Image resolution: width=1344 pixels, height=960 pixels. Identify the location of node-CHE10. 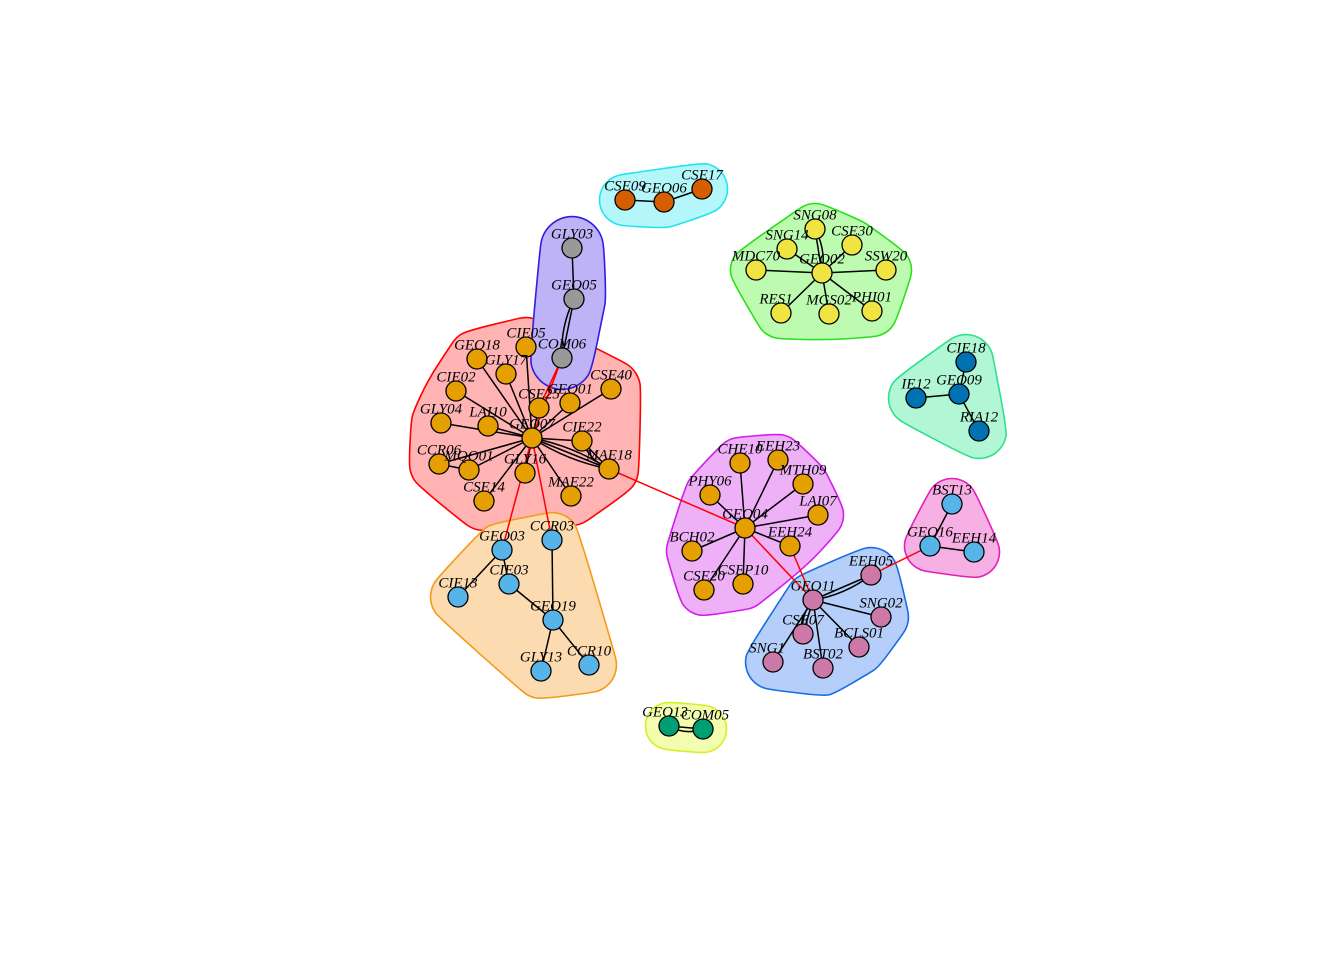
(740, 463).